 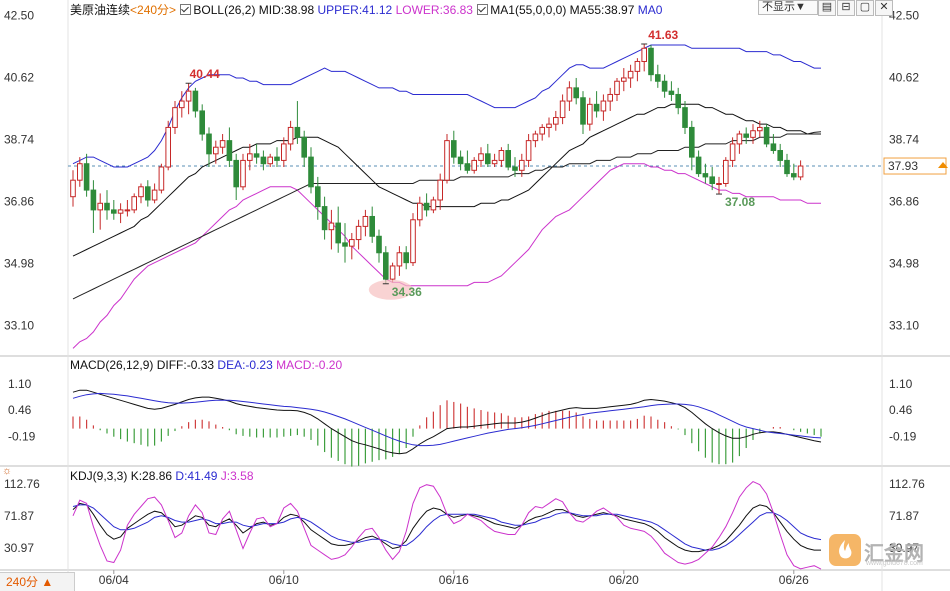 What do you see at coordinates (884, 8) in the screenshot?
I see `close-icon: ✕` at bounding box center [884, 8].